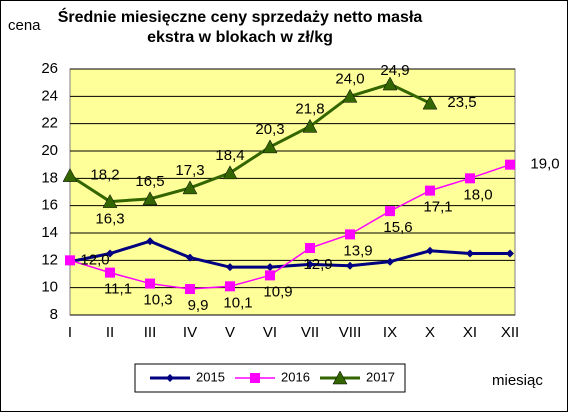 The height and width of the screenshot is (413, 569). Describe the element at coordinates (229, 155) in the screenshot. I see `data-label: 18,4` at that location.